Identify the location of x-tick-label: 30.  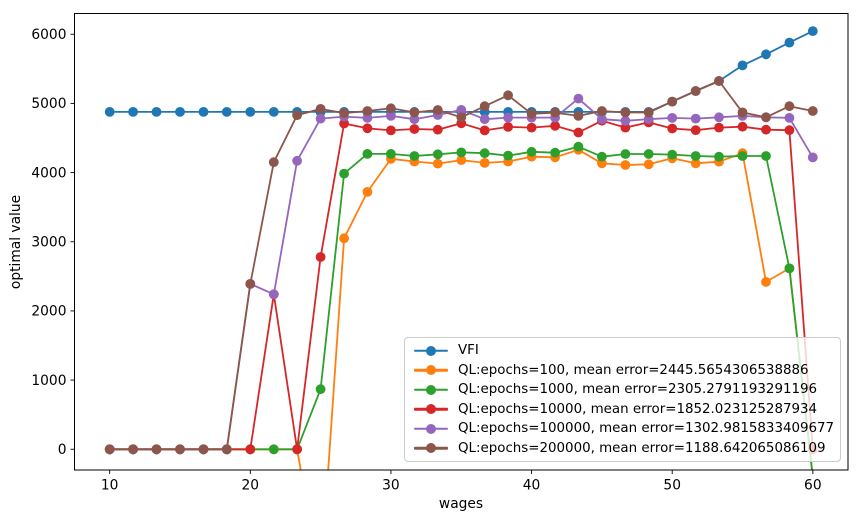
(391, 486).